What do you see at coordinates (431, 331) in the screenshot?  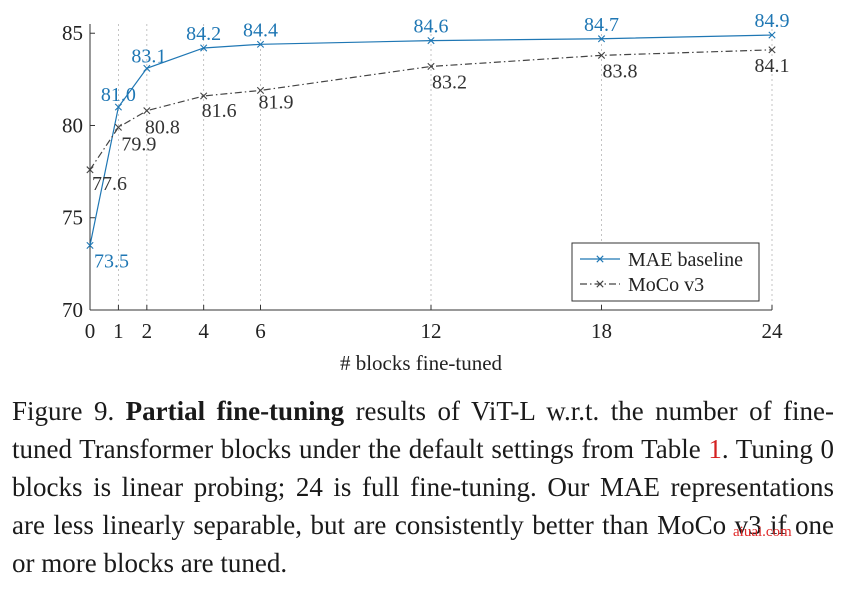 I see `x-tick-label-5: 12` at bounding box center [431, 331].